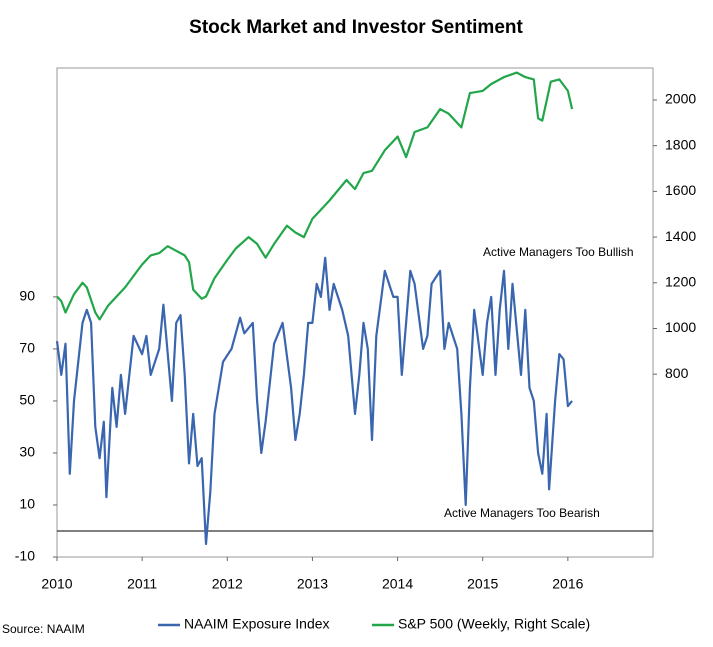 This screenshot has height=647, width=713. Describe the element at coordinates (680, 327) in the screenshot. I see `y2-tick-label: 1000` at that location.